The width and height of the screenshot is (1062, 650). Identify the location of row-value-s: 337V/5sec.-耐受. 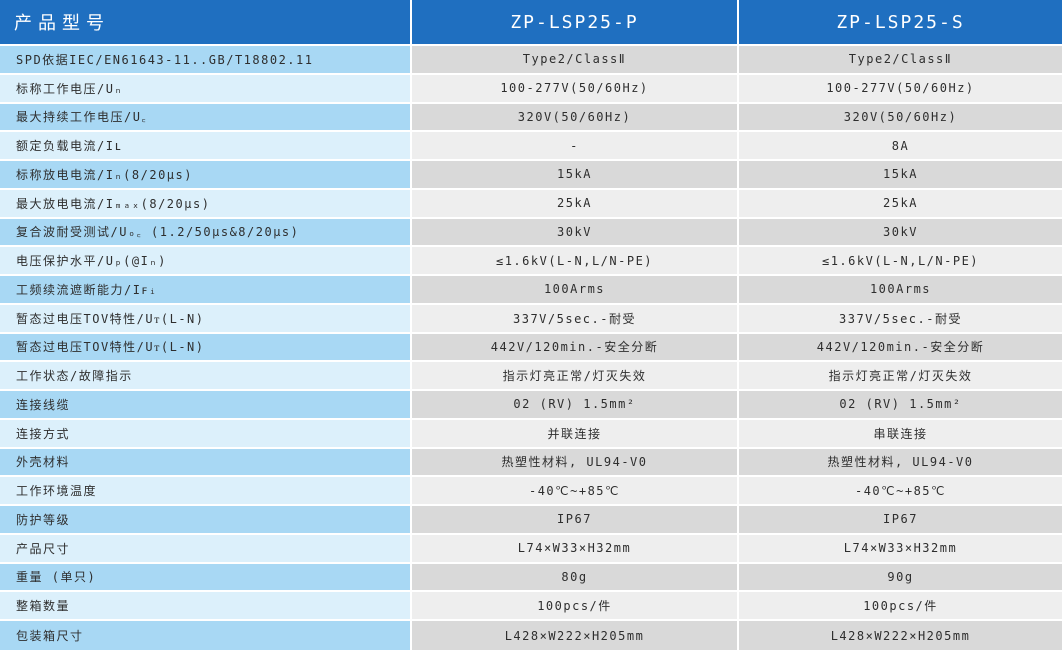
(900, 319).